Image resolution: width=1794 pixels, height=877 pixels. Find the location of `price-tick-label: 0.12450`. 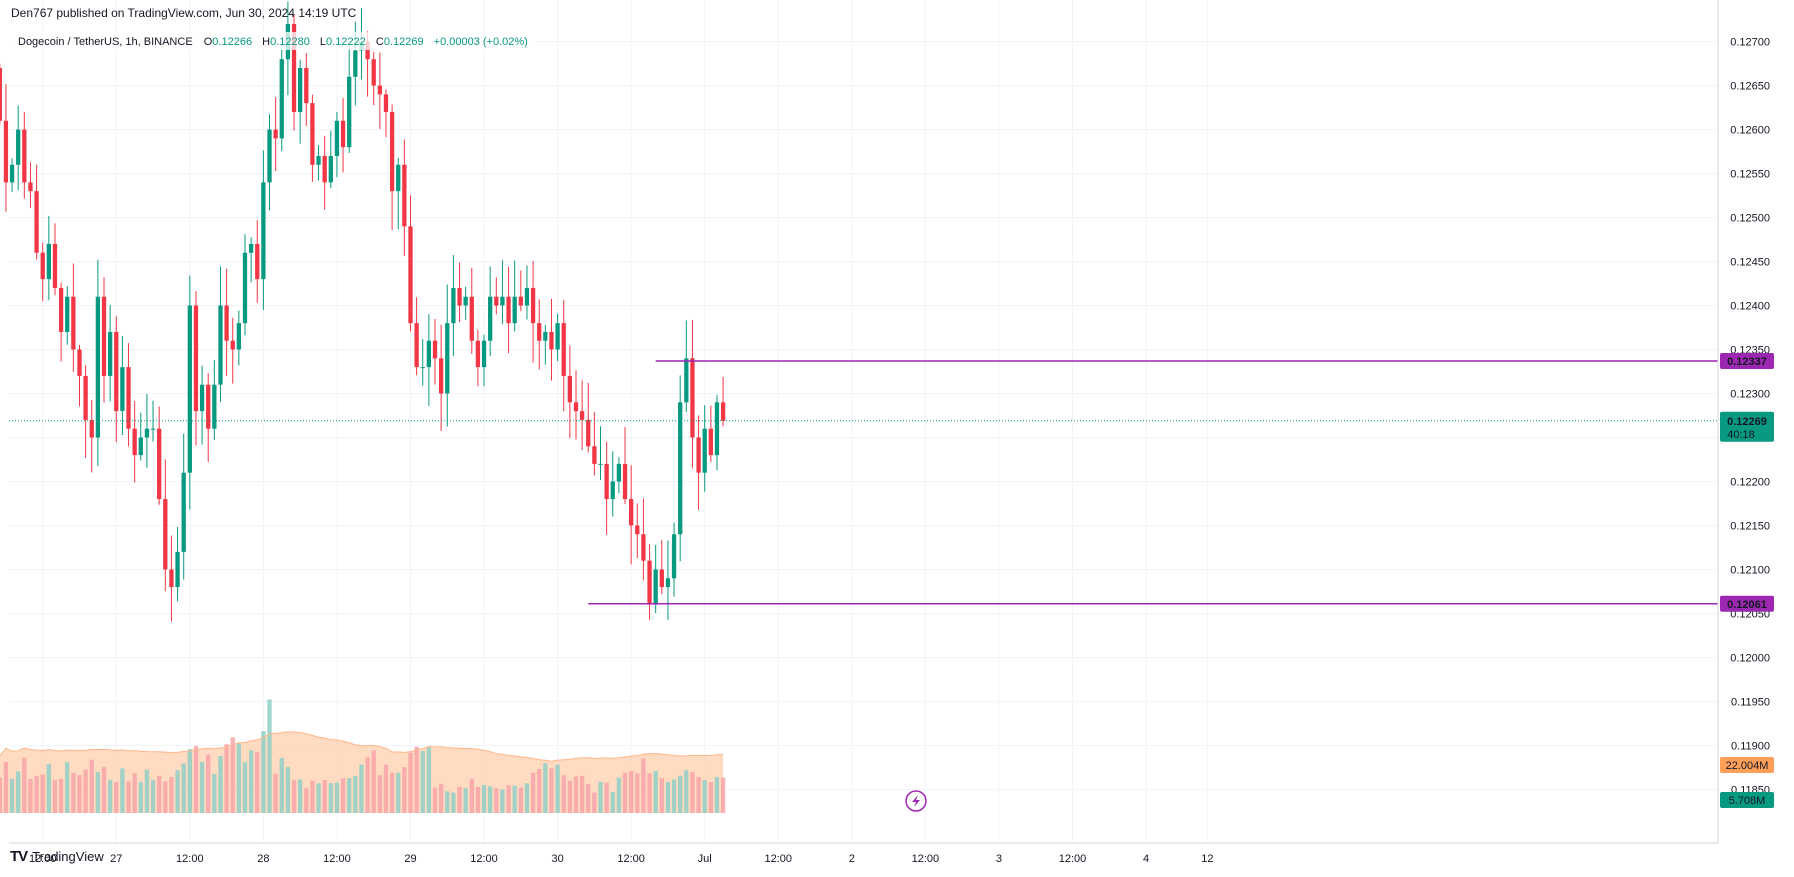

price-tick-label: 0.12450 is located at coordinates (1750, 263).